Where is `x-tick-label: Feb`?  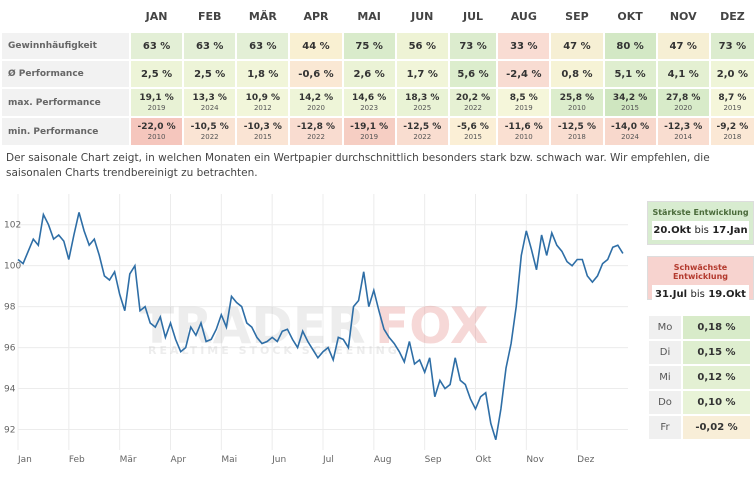
x-tick-label: Feb is located at coordinates (77, 460).